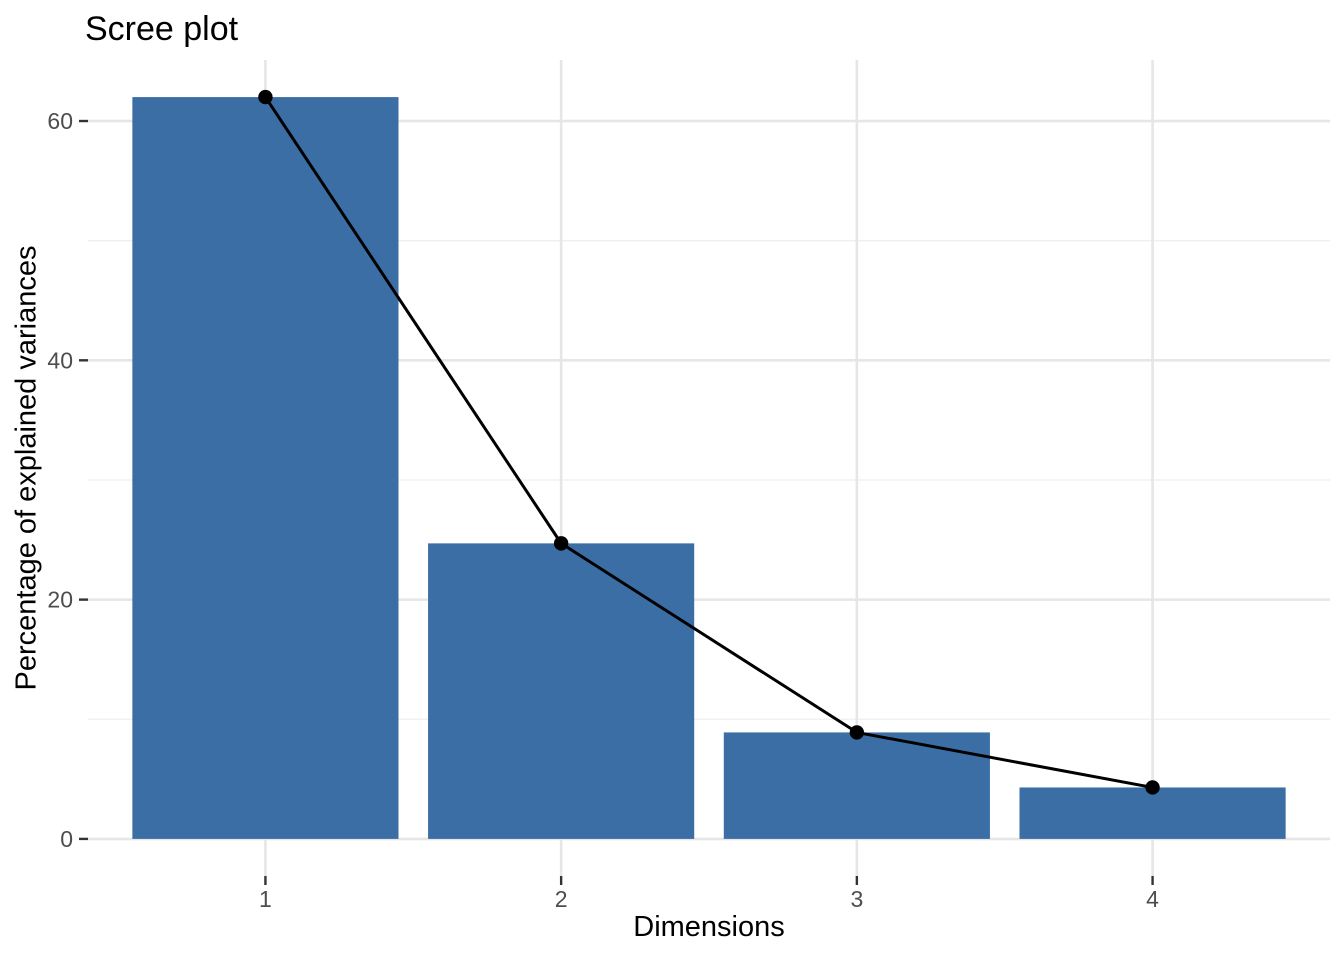  Describe the element at coordinates (709, 927) in the screenshot. I see `x-axis-title: Dimensions` at that location.